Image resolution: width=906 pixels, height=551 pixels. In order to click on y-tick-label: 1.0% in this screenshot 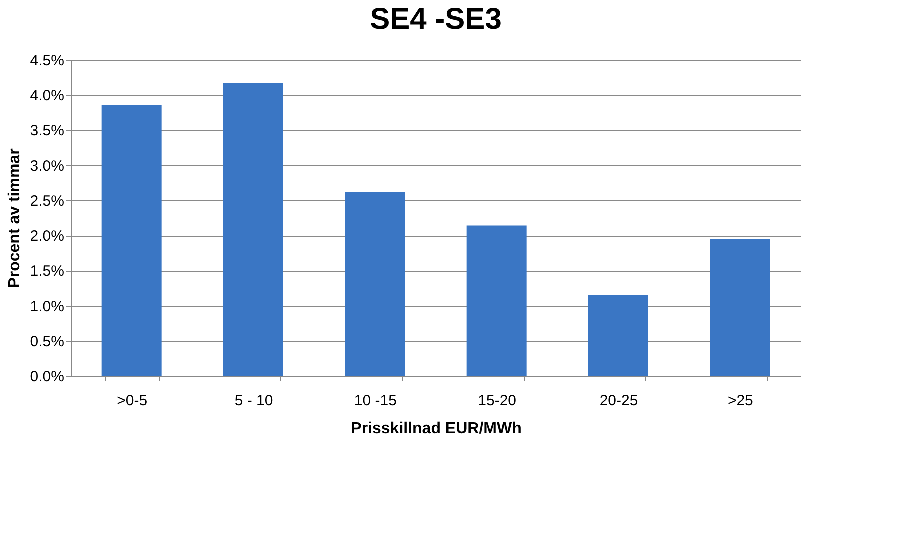, I will do `click(47, 307)`.